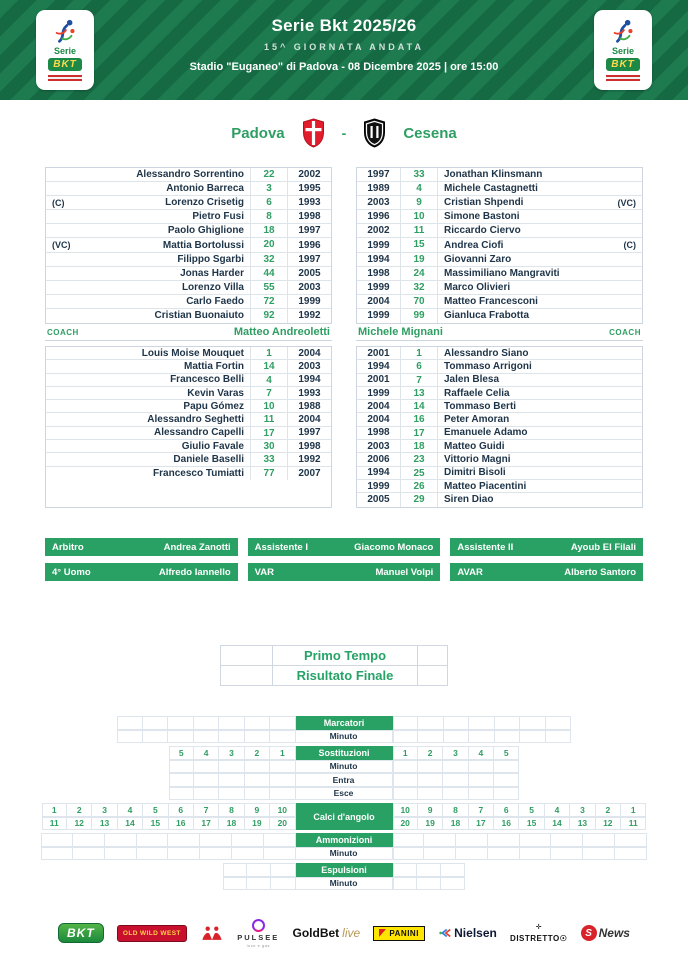 The image size is (688, 973). What do you see at coordinates (54, 810) in the screenshot?
I see `event-number-cell: 1` at bounding box center [54, 810].